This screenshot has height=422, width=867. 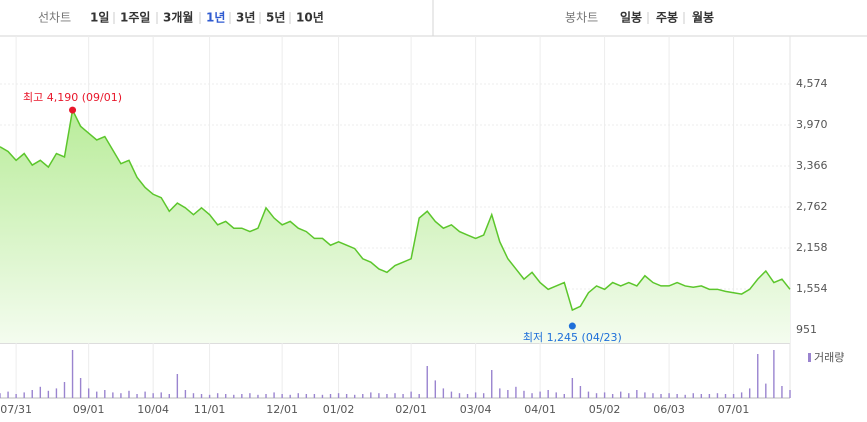 What do you see at coordinates (812, 288) in the screenshot?
I see `y-tick-label: 1,554` at bounding box center [812, 288].